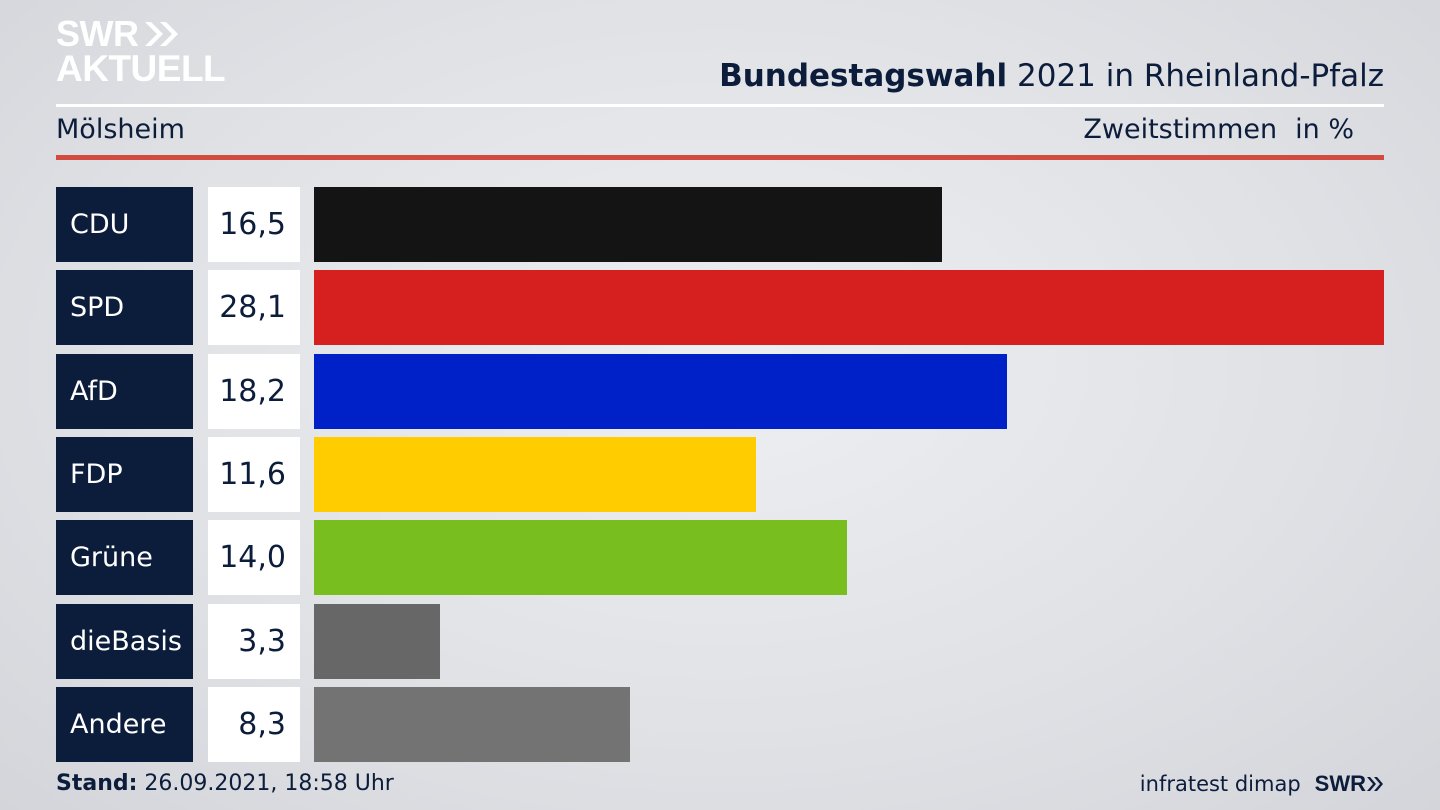  Describe the element at coordinates (124, 308) in the screenshot. I see `party-label: SPD` at that location.